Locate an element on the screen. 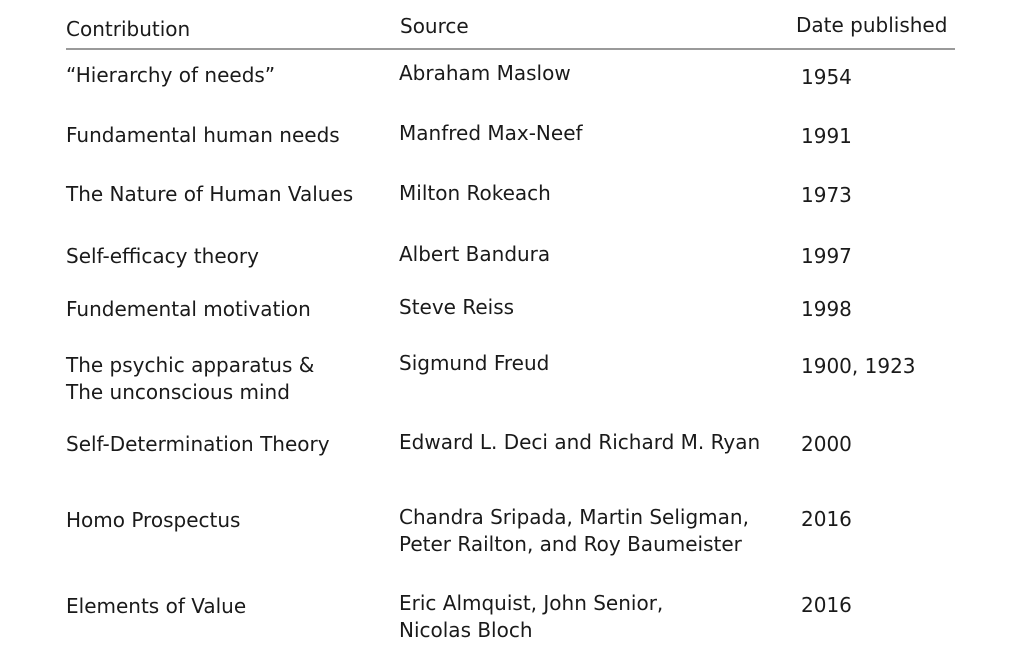  cell-date-published: 1991 is located at coordinates (826, 136).